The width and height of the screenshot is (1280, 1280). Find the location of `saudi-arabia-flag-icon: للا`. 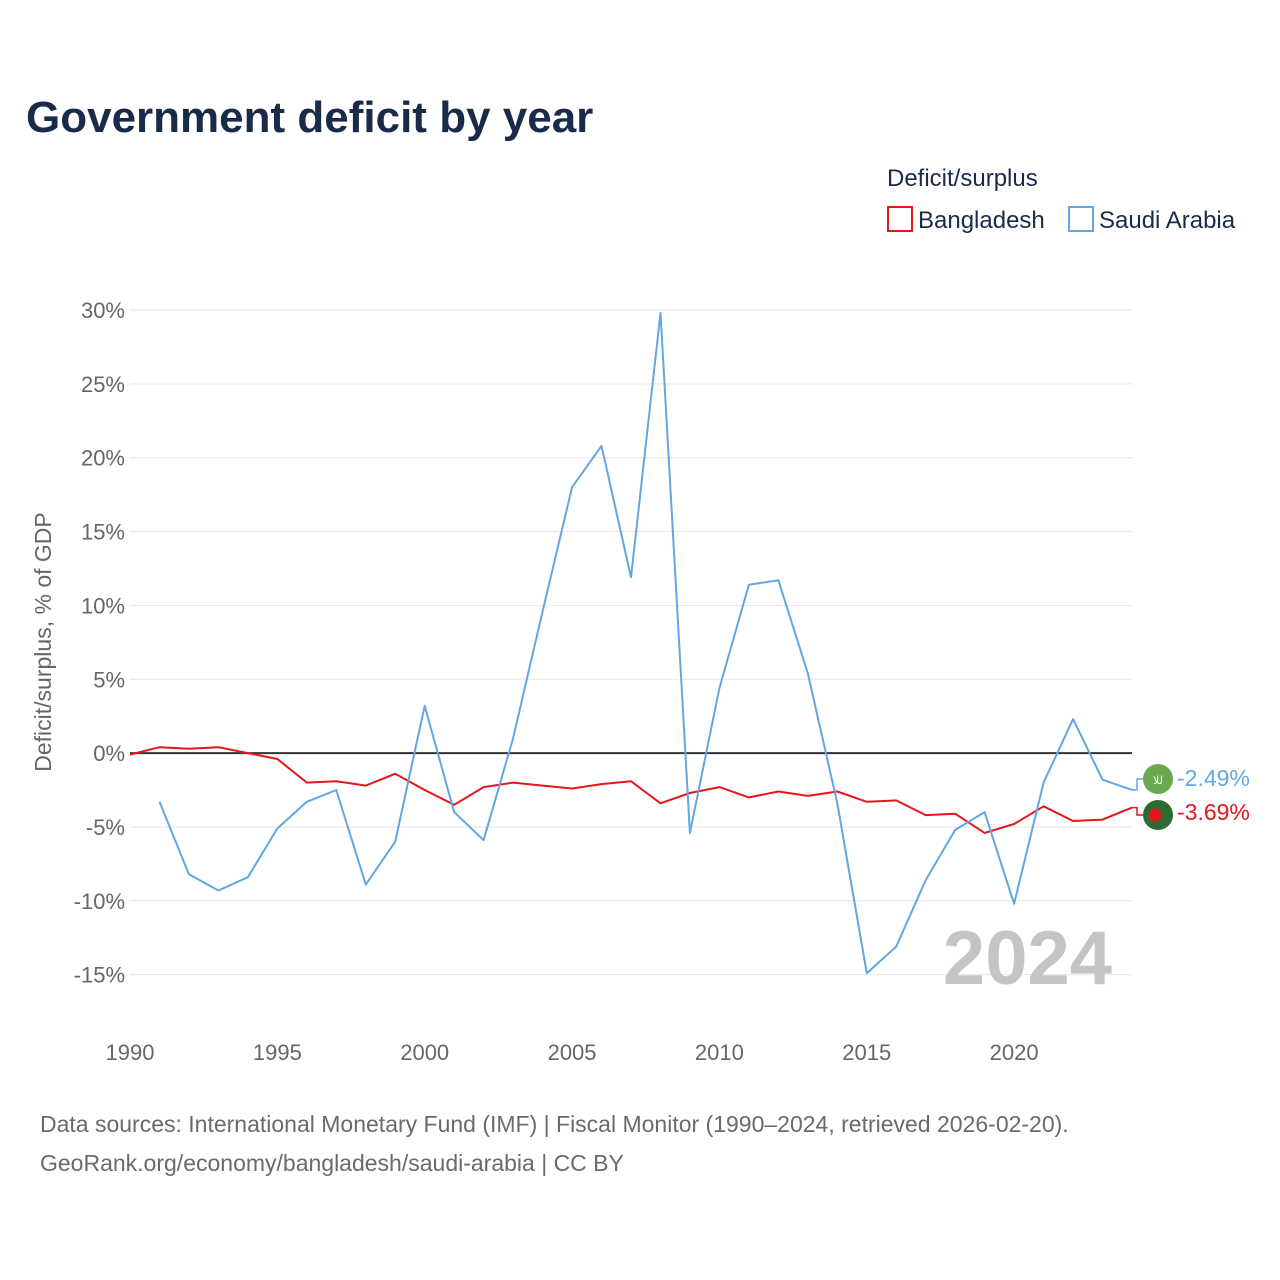

saudi-arabia-flag-icon: للا is located at coordinates (1158, 779).